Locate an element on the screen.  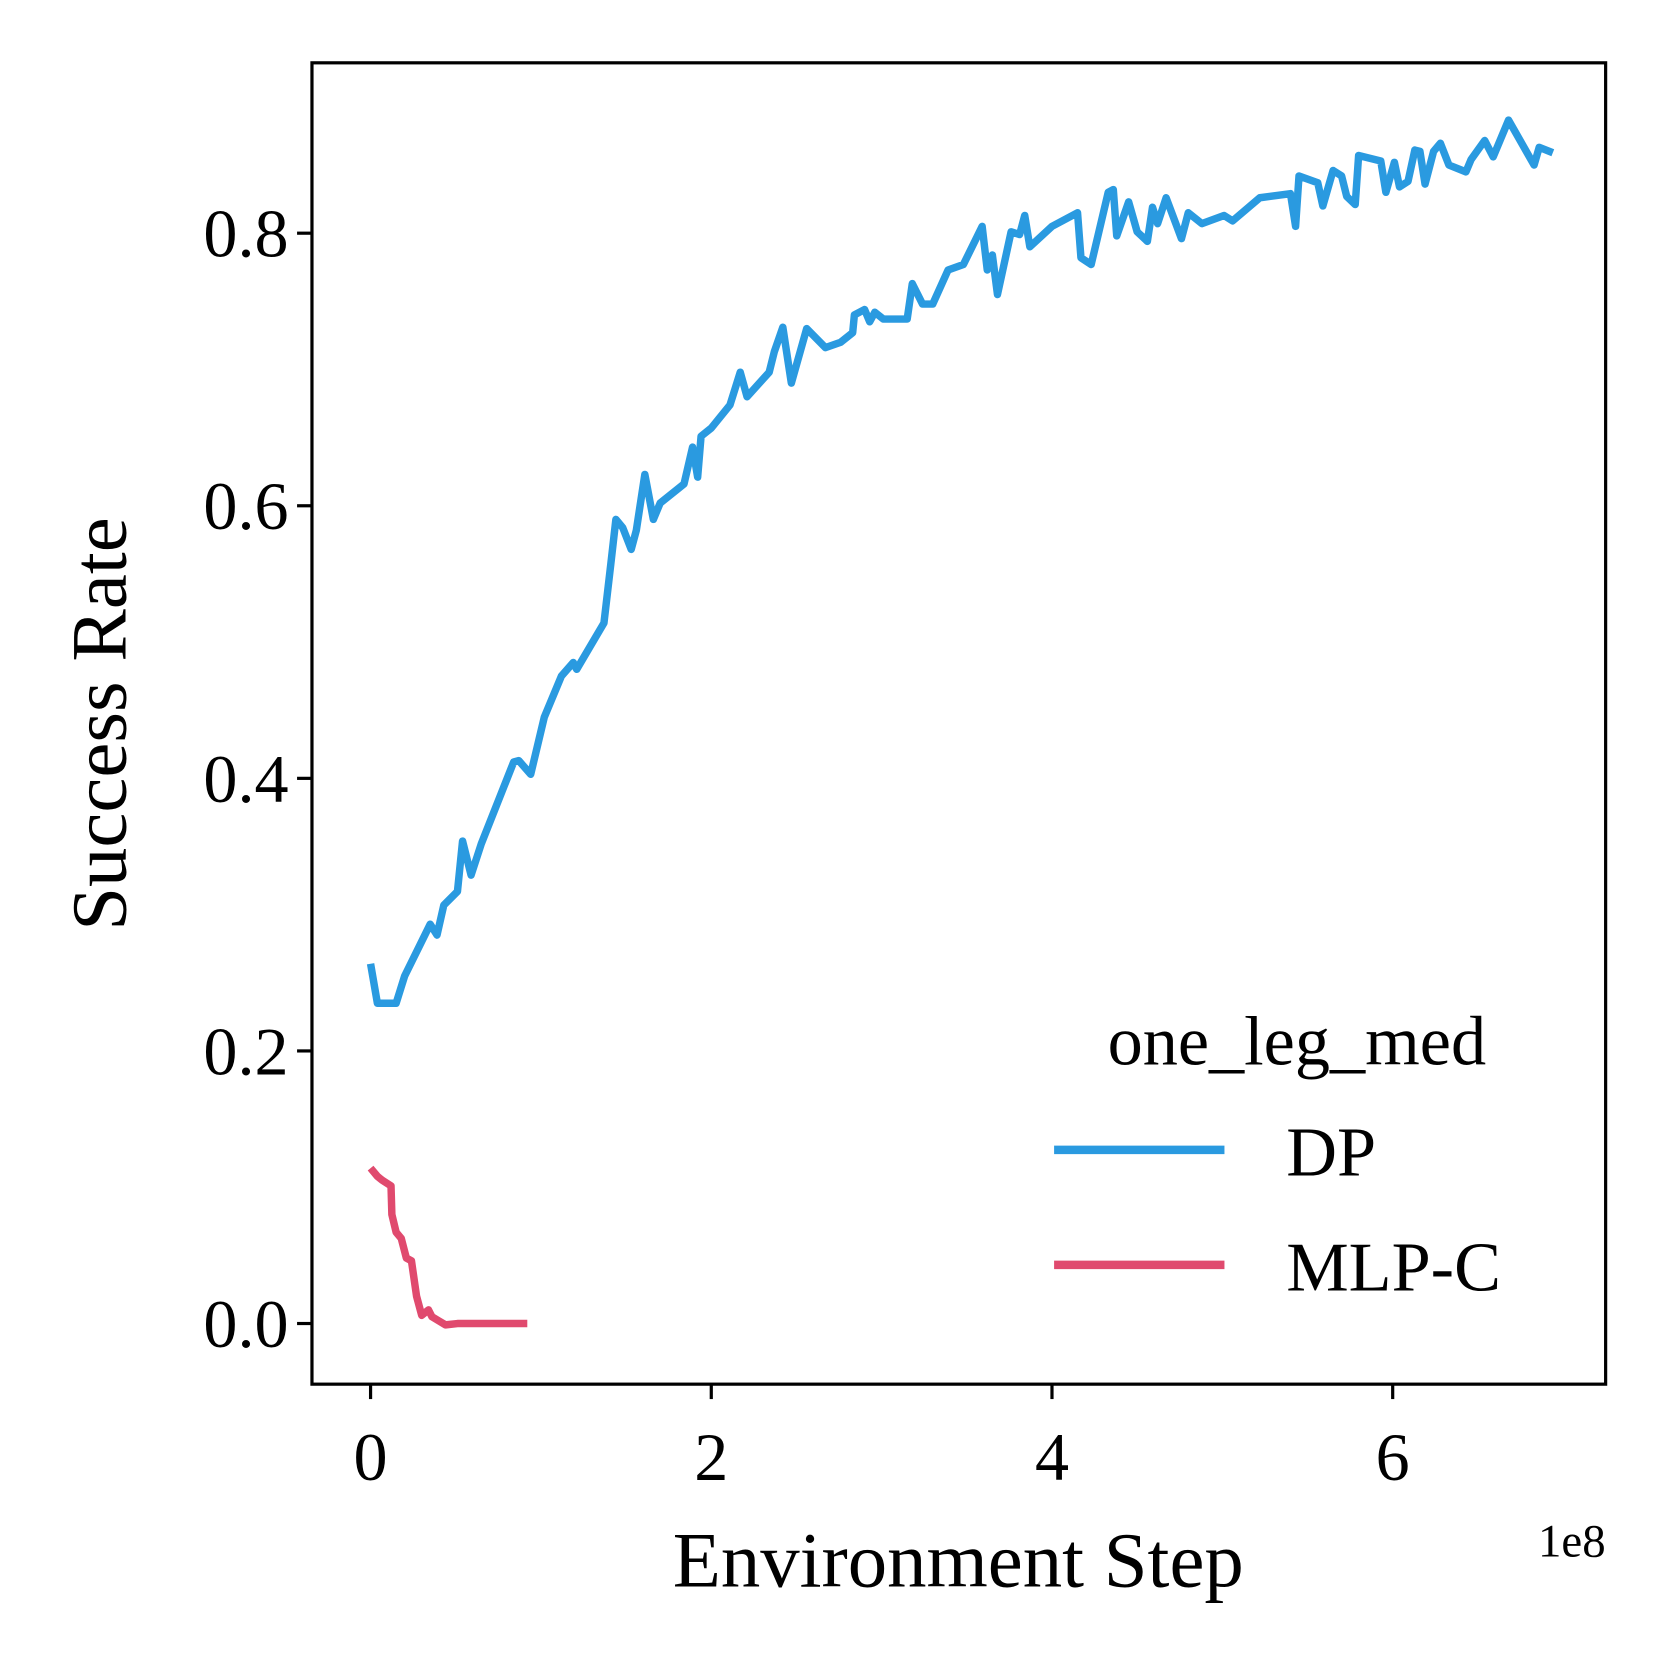
legend-label: MLP-C is located at coordinates (1393, 1267).